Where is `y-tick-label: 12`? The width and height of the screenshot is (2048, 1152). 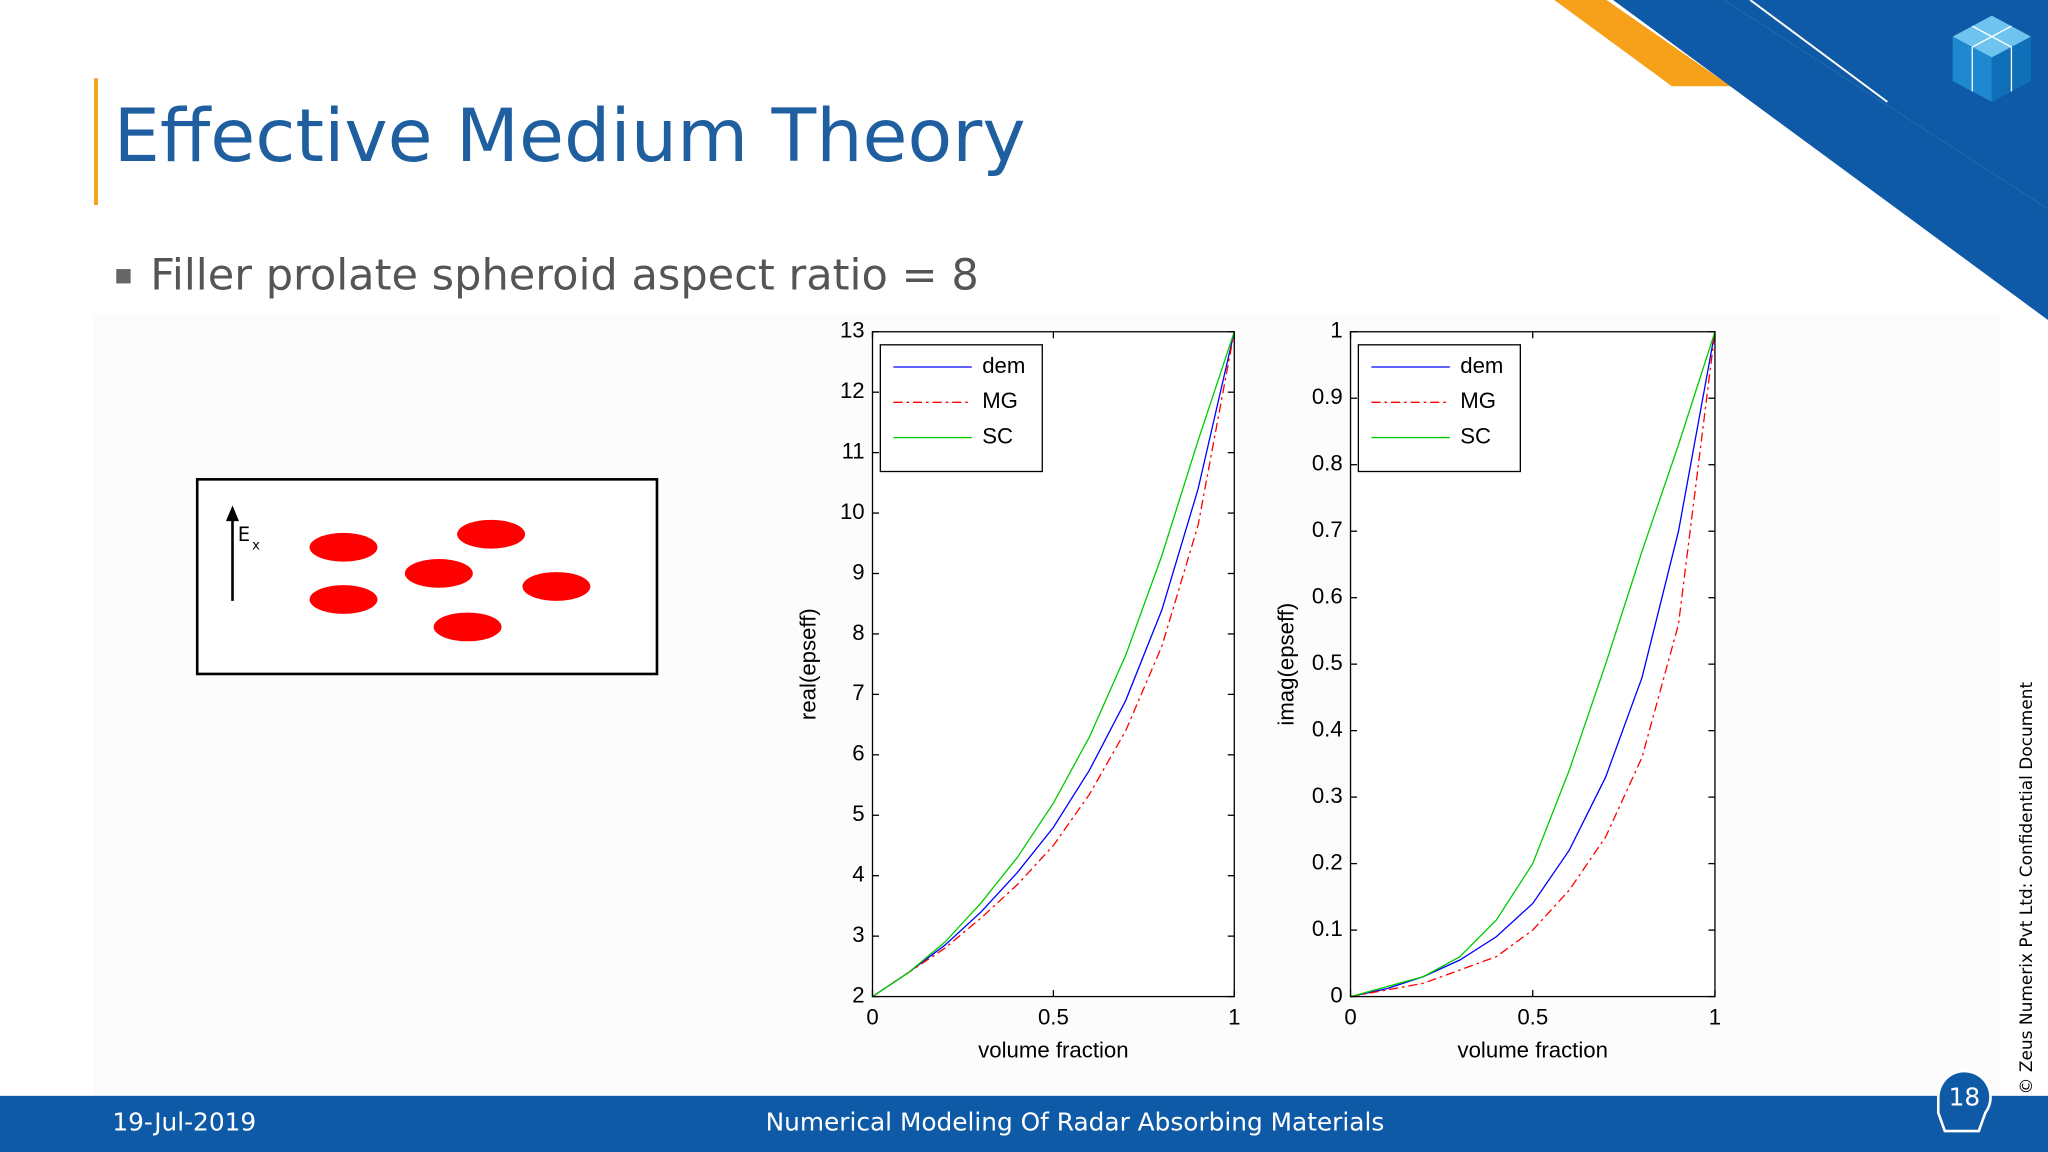 y-tick-label: 12 is located at coordinates (852, 390).